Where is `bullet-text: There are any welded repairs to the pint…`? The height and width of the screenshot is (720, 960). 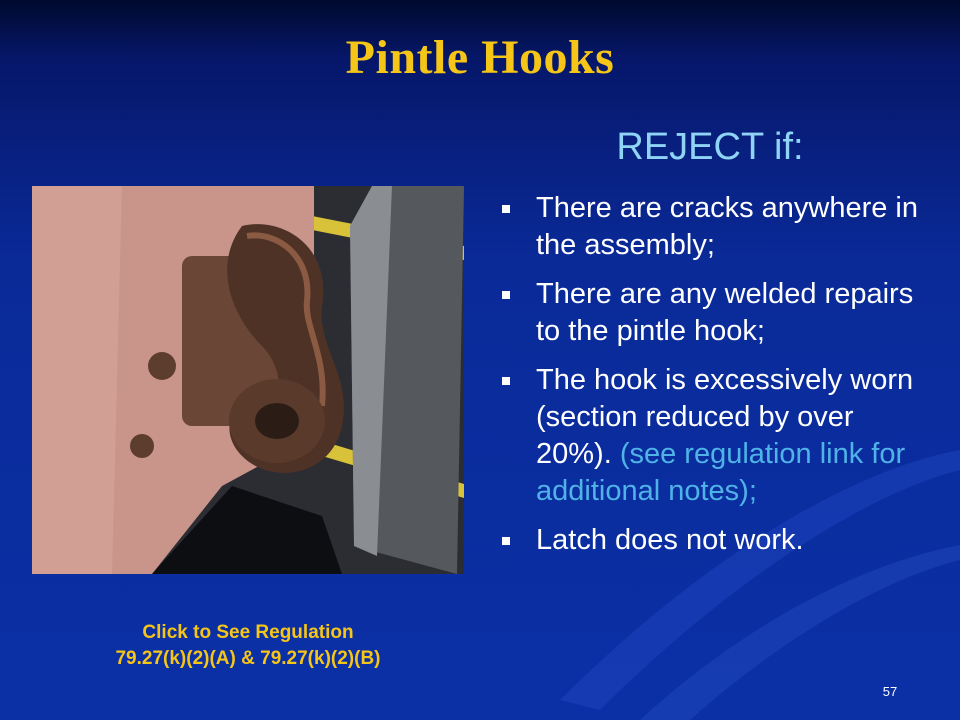
bullet-text: There are any welded repairs to the pint… is located at coordinates (725, 312).